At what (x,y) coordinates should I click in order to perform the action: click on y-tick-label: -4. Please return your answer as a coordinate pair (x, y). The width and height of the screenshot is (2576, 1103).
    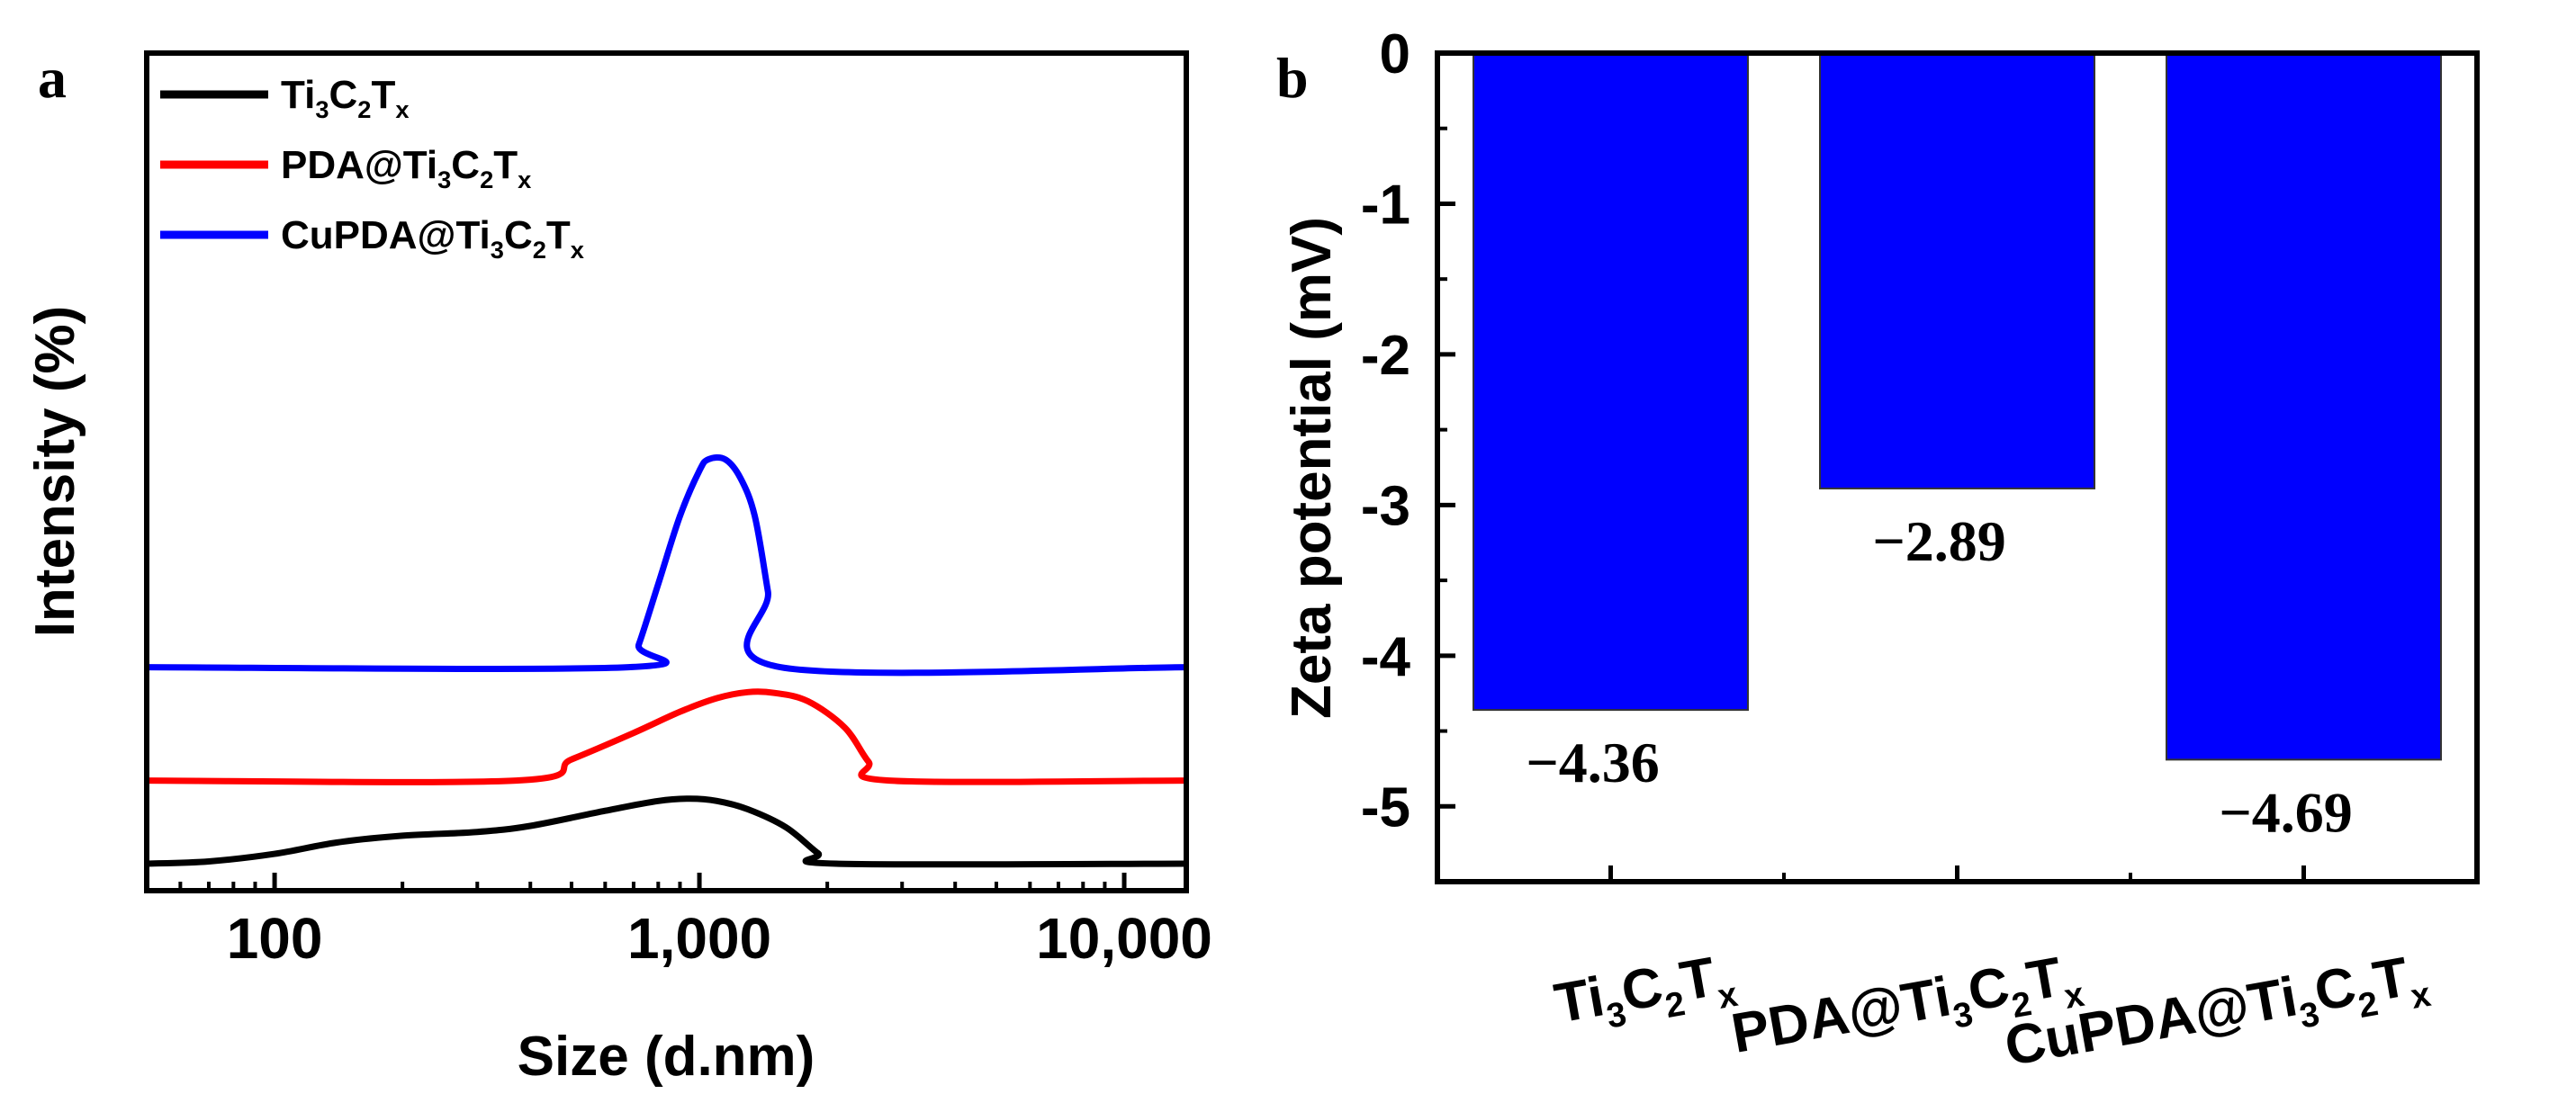
    Looking at the image, I should click on (1386, 657).